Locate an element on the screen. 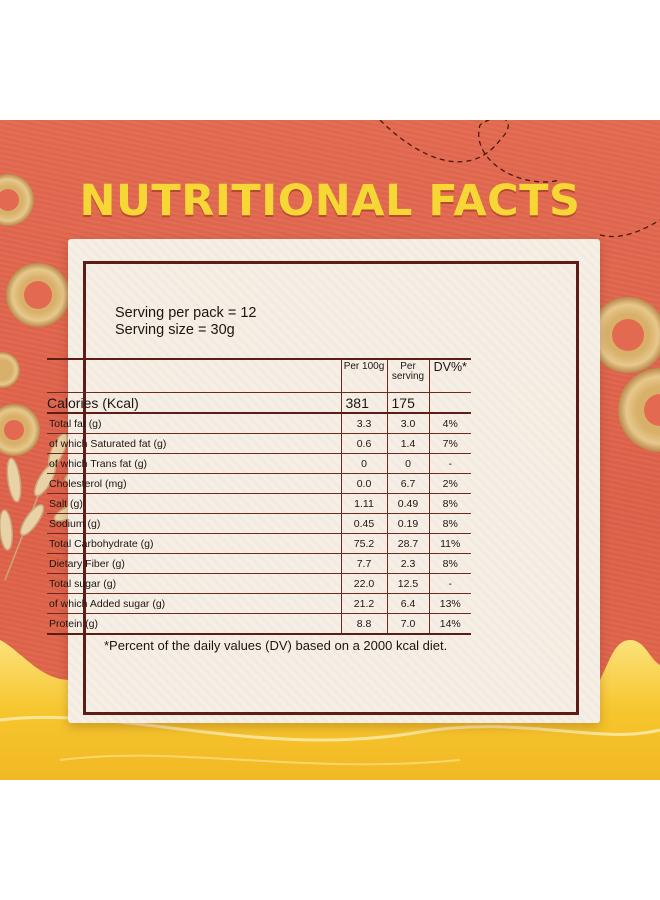  table-row: Dietary Fiber (g) 7.7 2.3 8% is located at coordinates (259, 563).